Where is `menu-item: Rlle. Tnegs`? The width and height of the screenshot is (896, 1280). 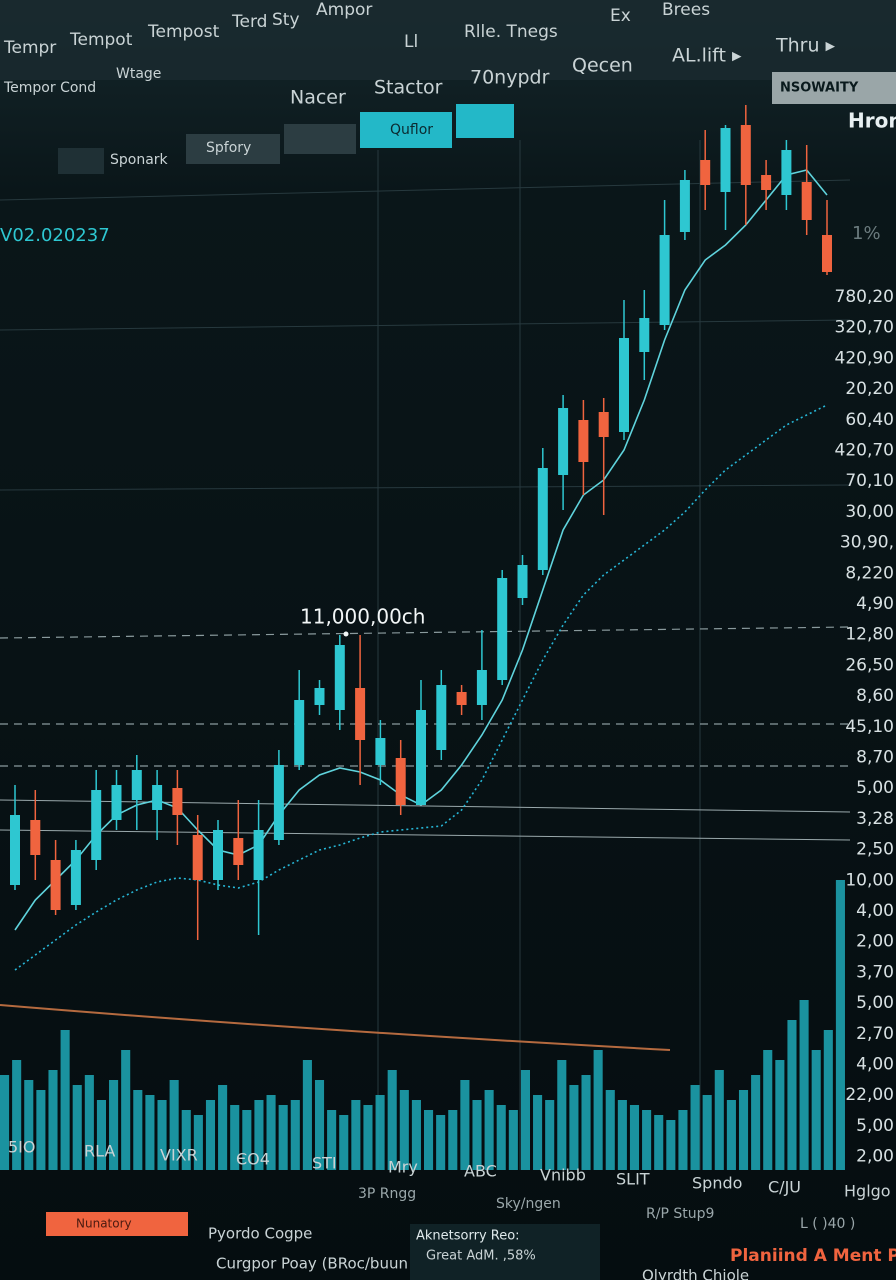
menu-item: Rlle. Tnegs is located at coordinates (511, 32).